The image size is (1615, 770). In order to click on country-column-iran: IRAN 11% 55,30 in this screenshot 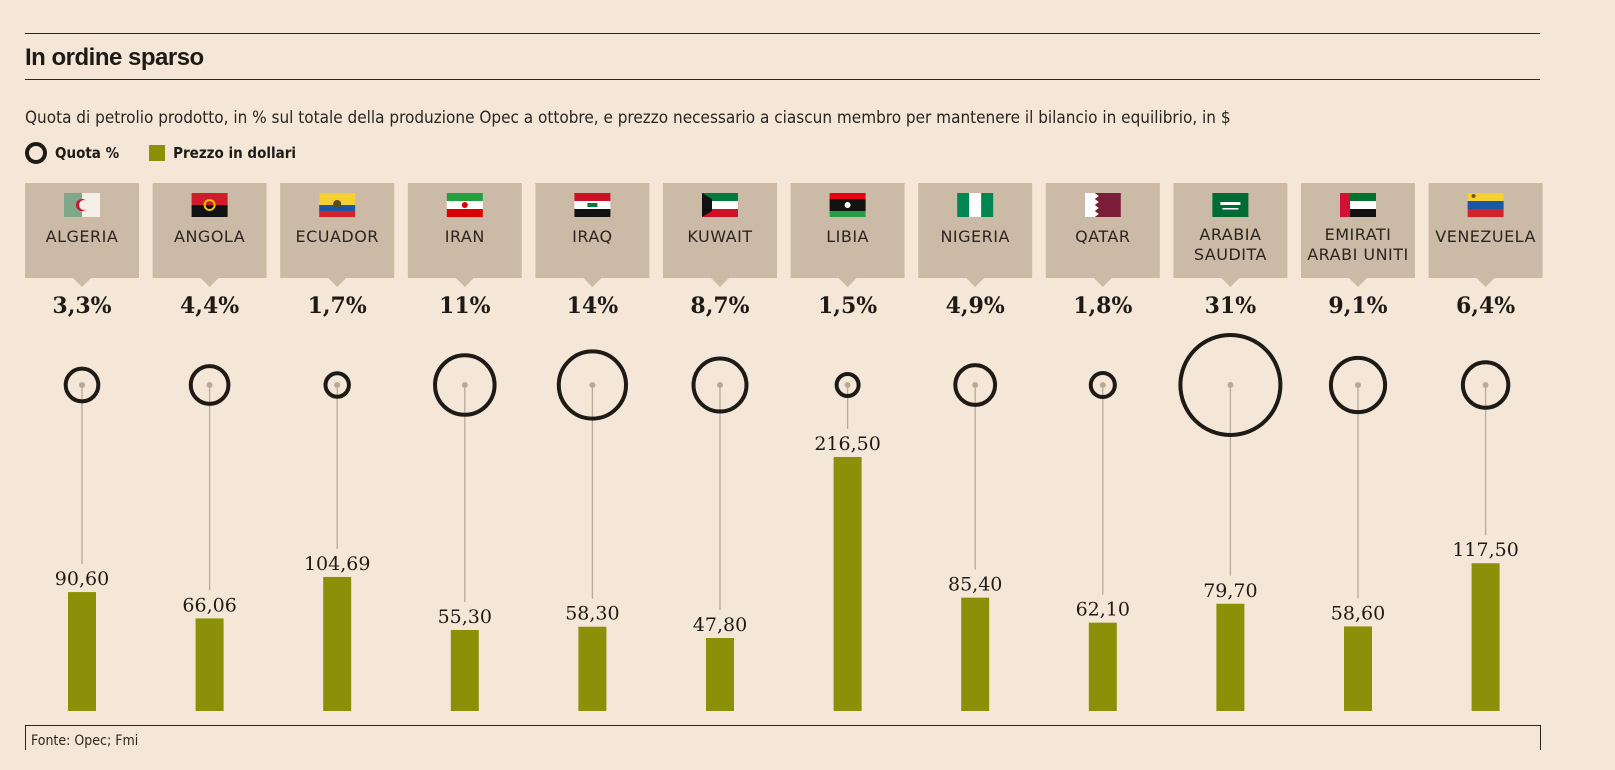, I will do `click(464, 447)`.